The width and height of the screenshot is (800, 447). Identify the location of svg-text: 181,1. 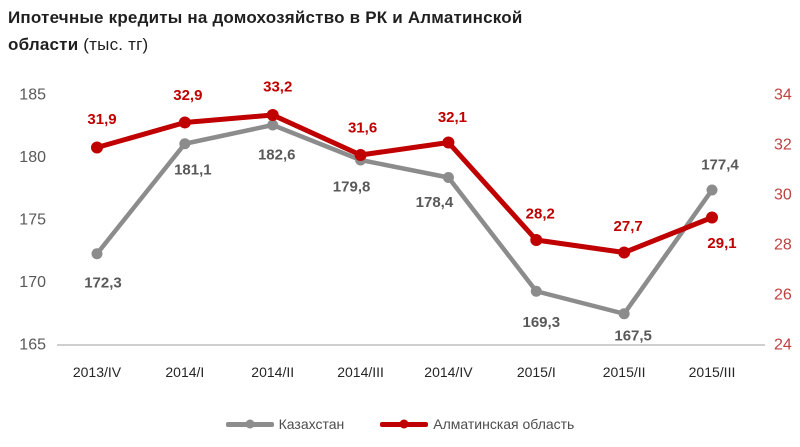
(193, 169).